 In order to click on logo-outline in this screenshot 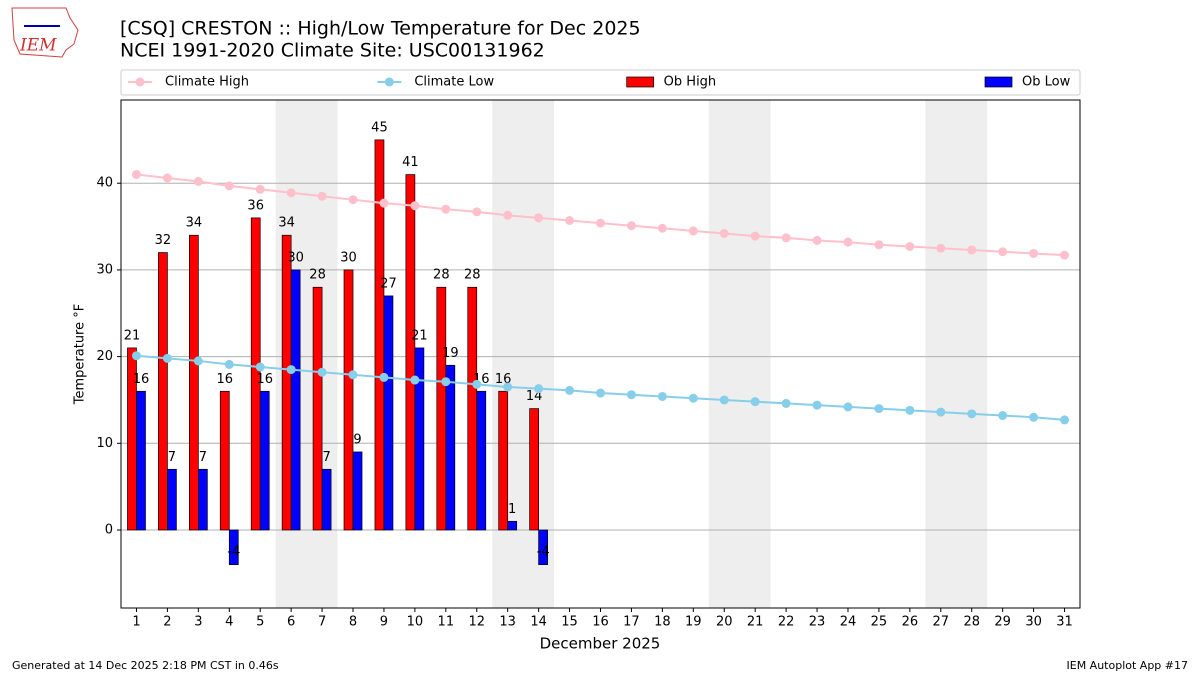, I will do `click(45, 32)`.